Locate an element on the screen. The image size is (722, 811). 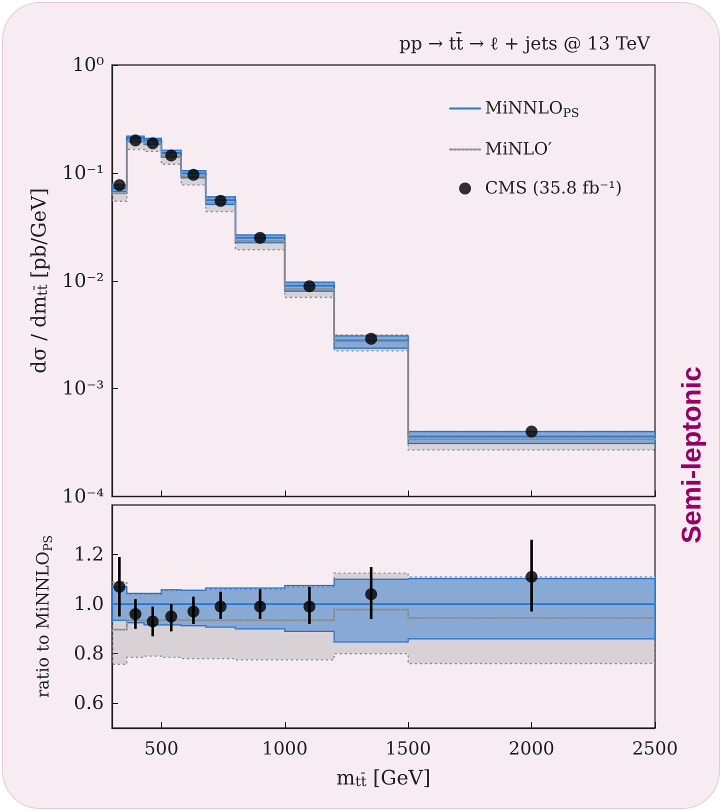
text: Semi-leptonic is located at coordinates (692, 455).